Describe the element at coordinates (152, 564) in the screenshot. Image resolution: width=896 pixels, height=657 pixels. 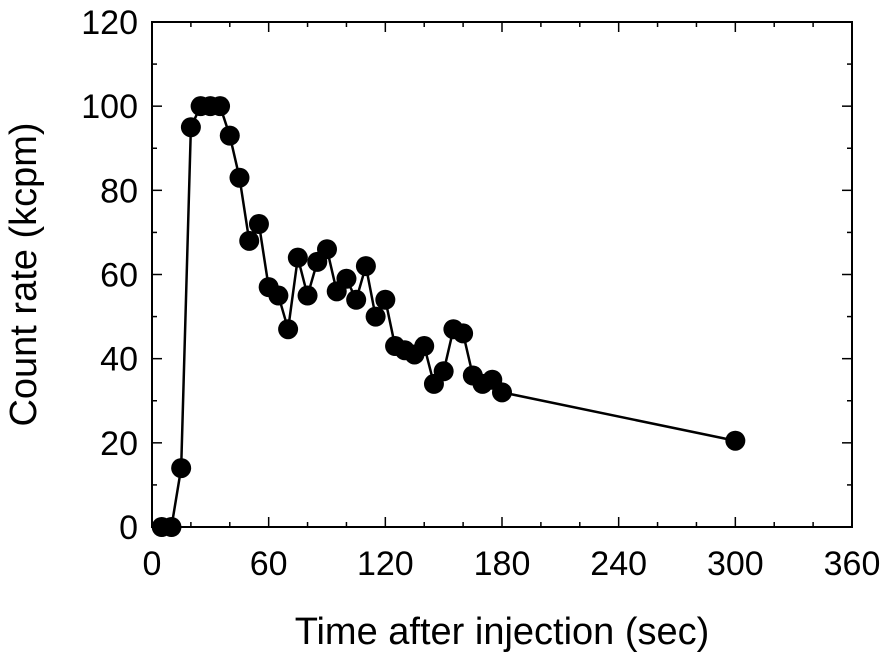
I see `x-tick-label: 0` at that location.